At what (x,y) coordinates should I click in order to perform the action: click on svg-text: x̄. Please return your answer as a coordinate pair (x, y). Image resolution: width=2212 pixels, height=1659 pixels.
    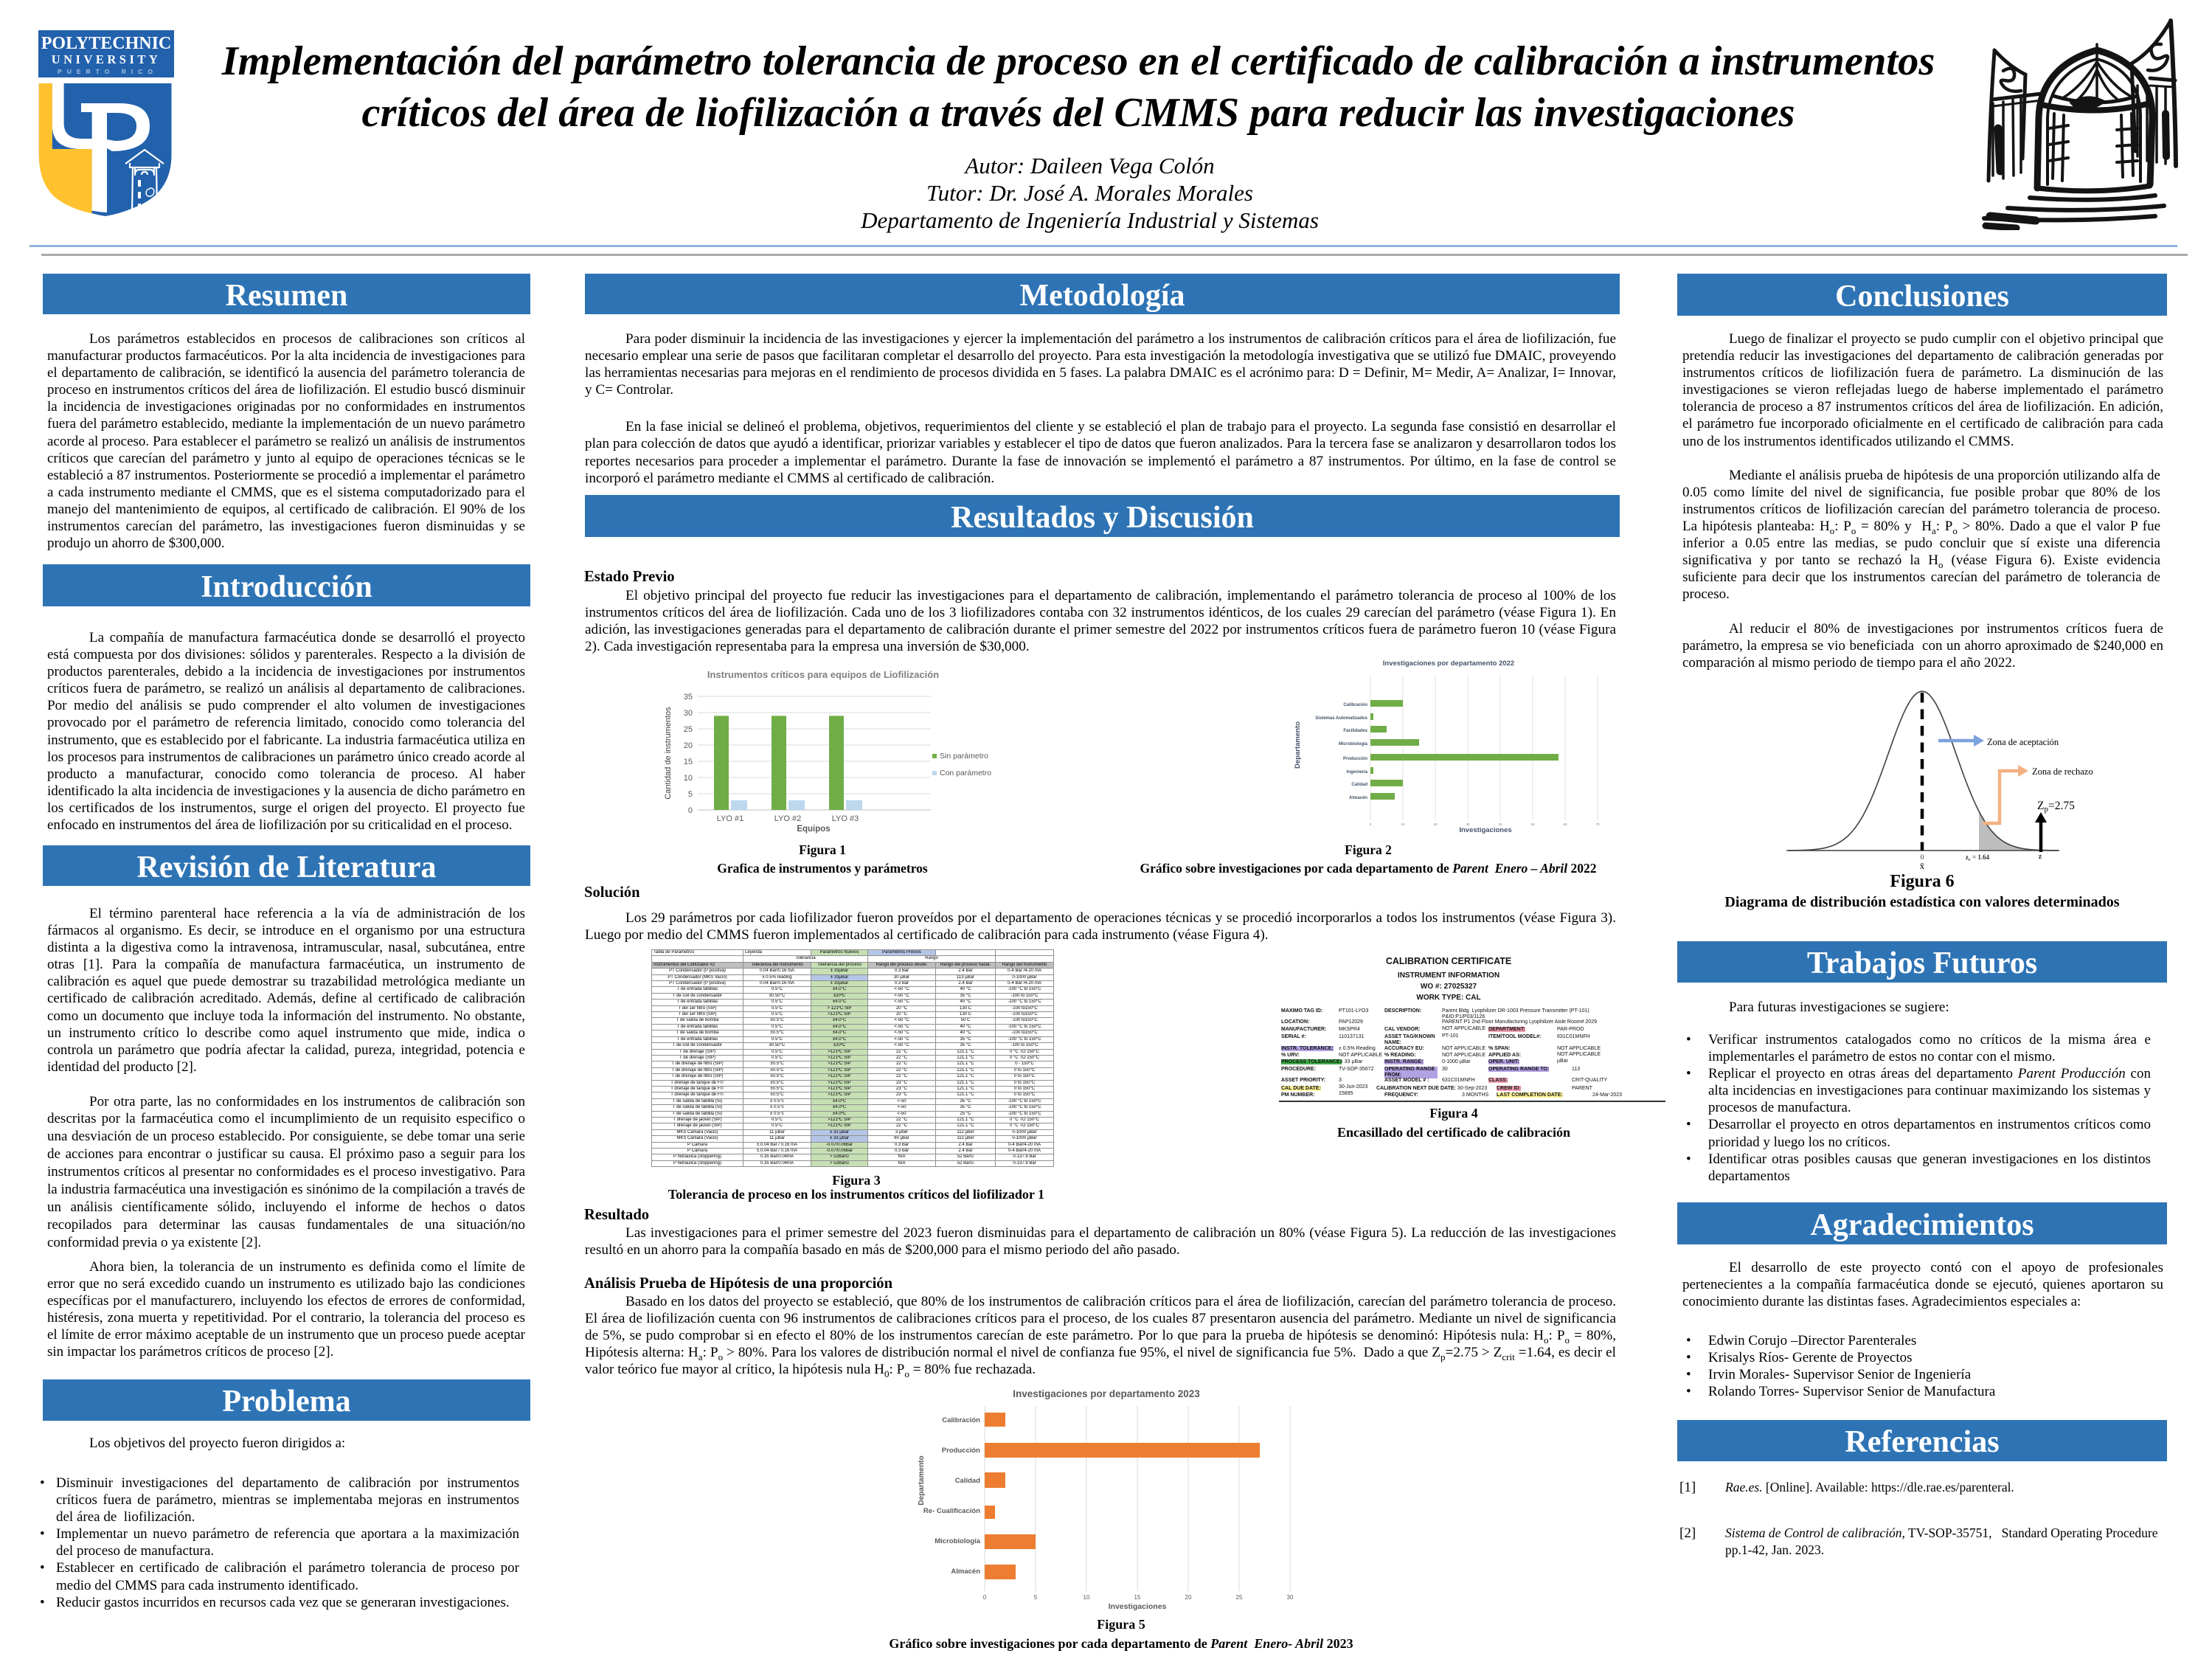
    Looking at the image, I should click on (1923, 866).